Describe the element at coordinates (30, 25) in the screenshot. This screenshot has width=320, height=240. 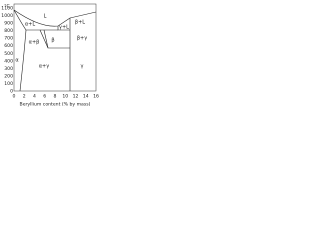
I see `region-label: α+L` at that location.